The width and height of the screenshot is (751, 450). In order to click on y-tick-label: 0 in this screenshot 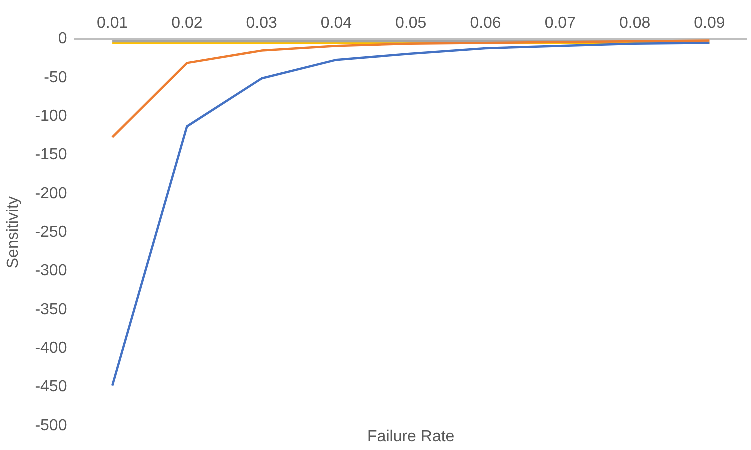, I will do `click(63, 39)`.